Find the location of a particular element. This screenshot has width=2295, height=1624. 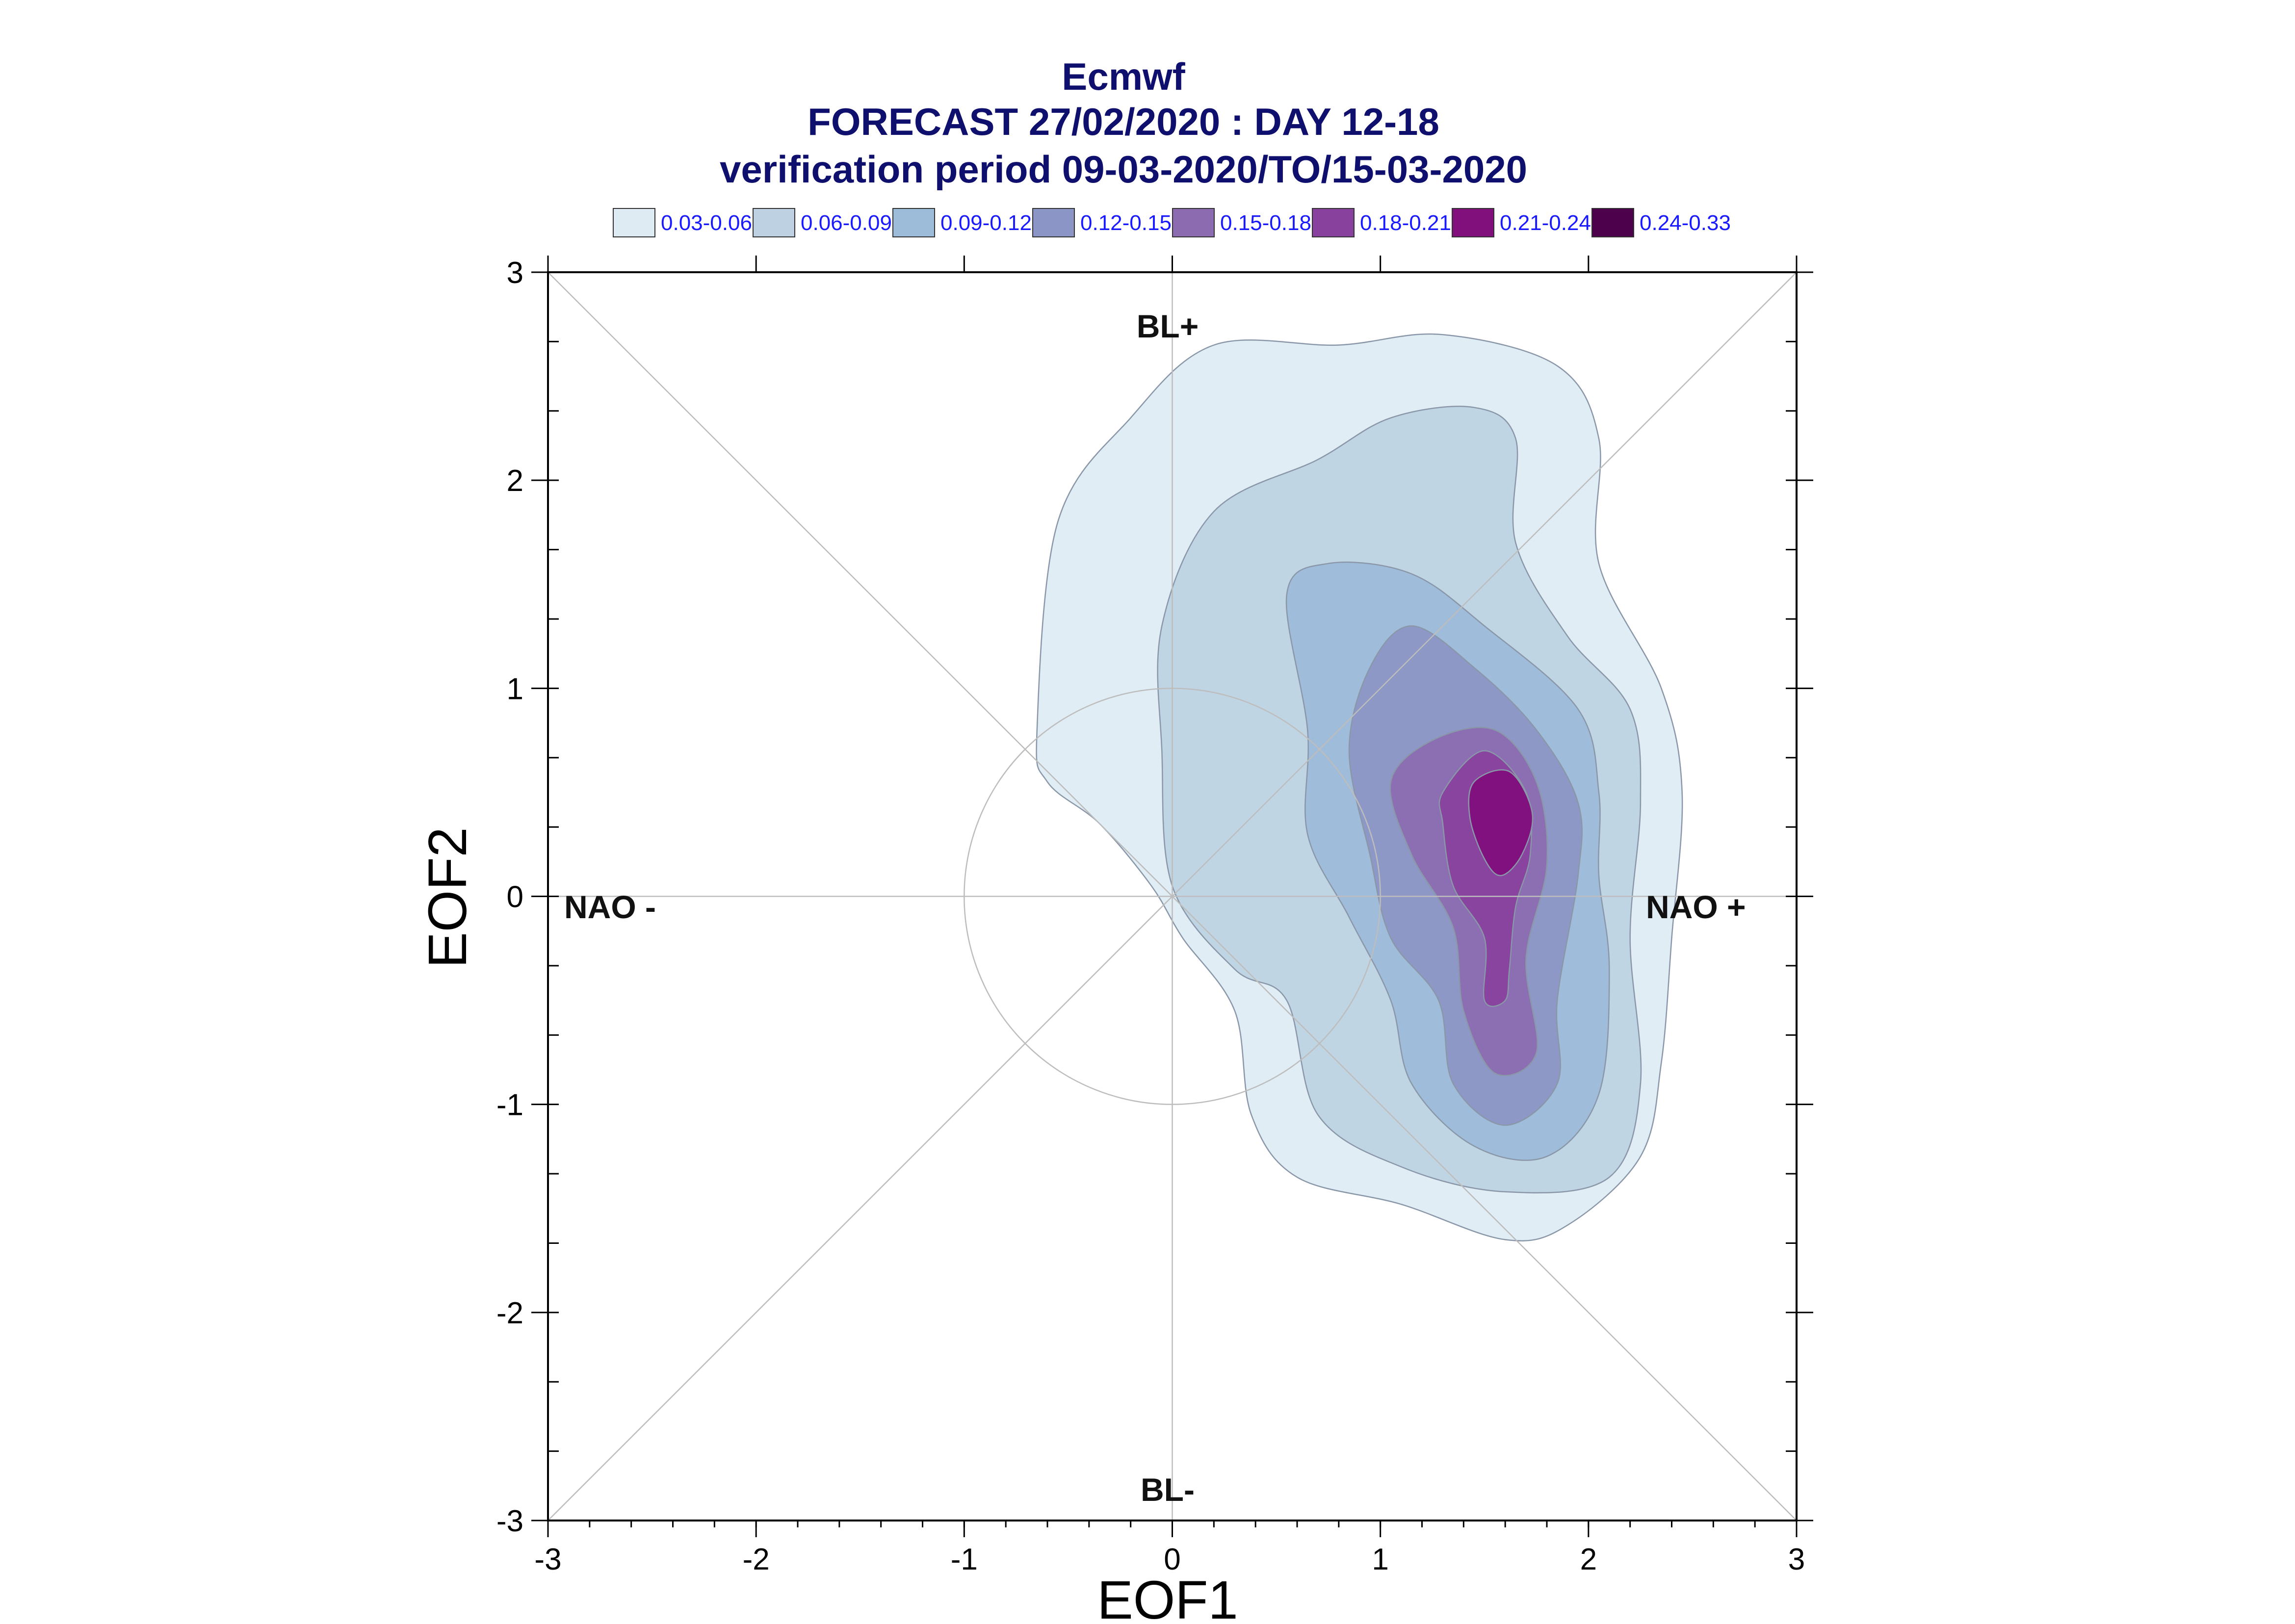

legend-label: 0.24-0.33 is located at coordinates (1686, 223).